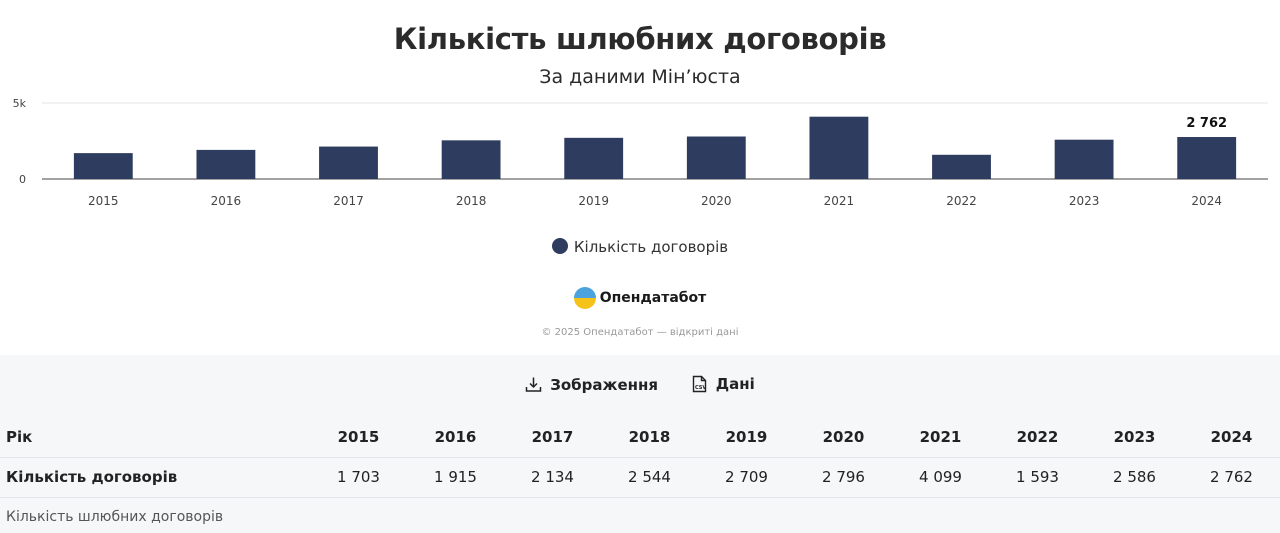  I want to click on download-data-button: CSV Дані, so click(723, 384).